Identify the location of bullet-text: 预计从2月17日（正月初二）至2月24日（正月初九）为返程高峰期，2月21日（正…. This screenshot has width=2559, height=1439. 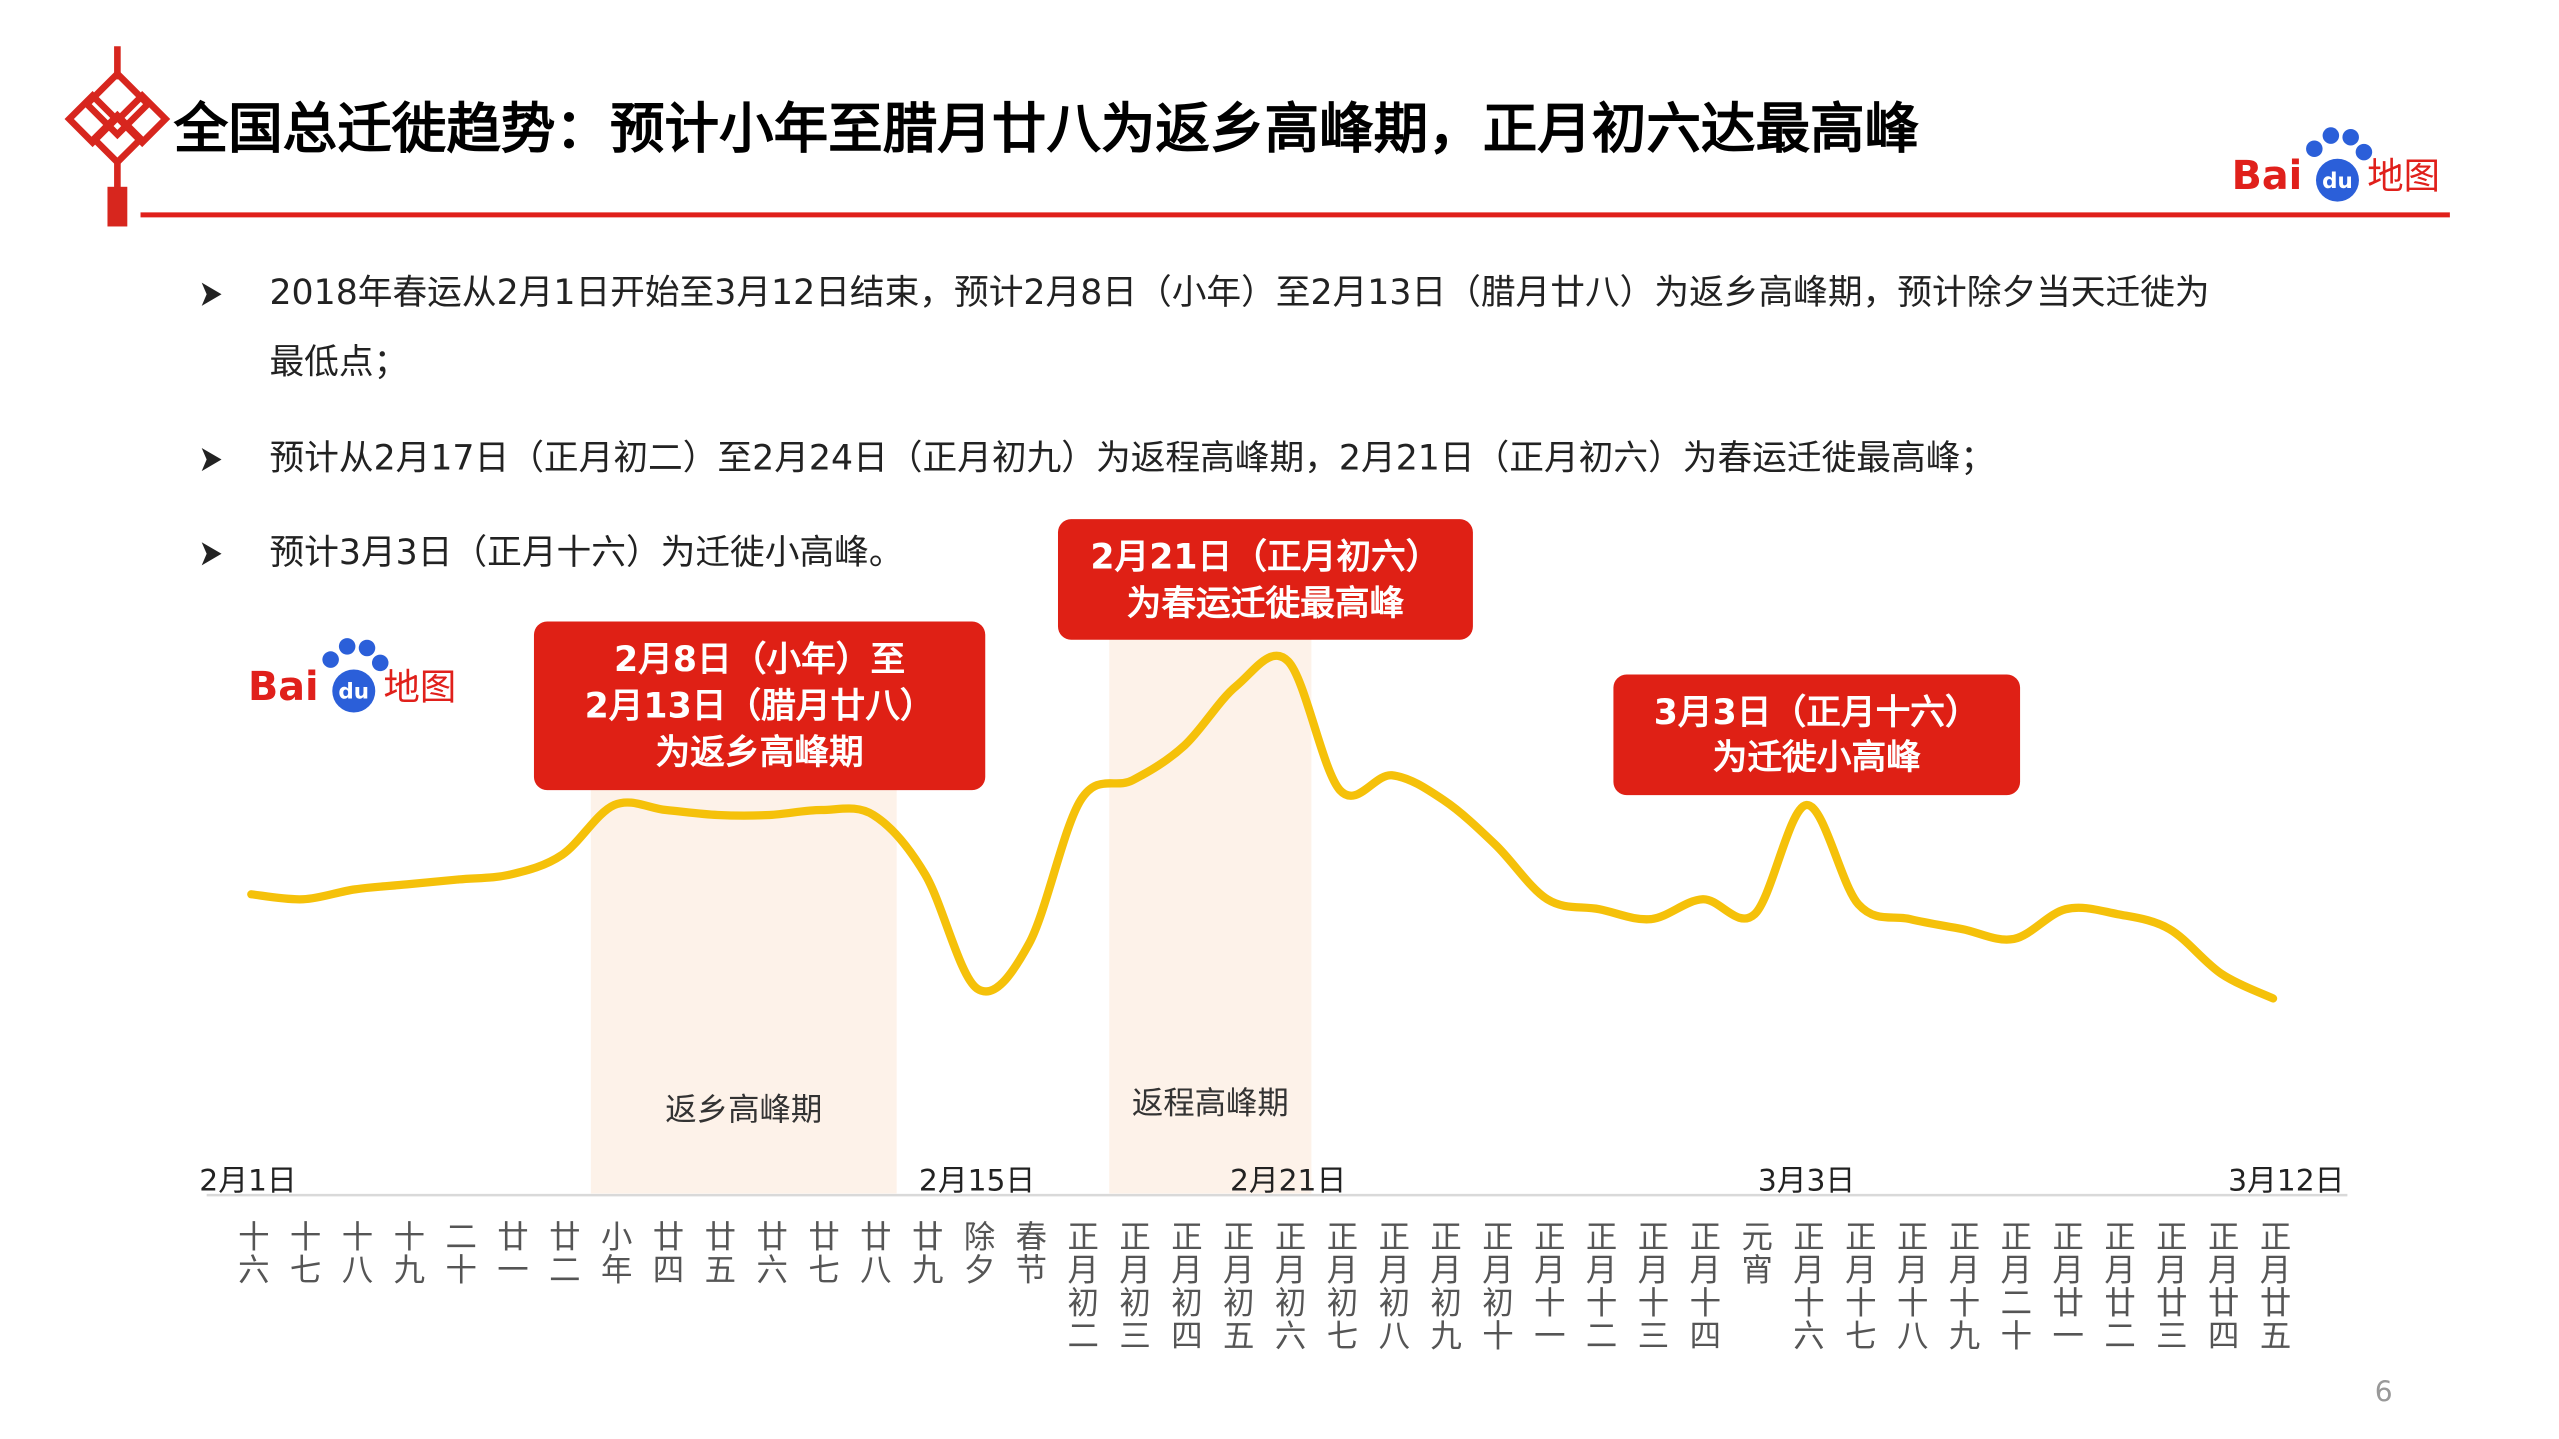
(1132, 459).